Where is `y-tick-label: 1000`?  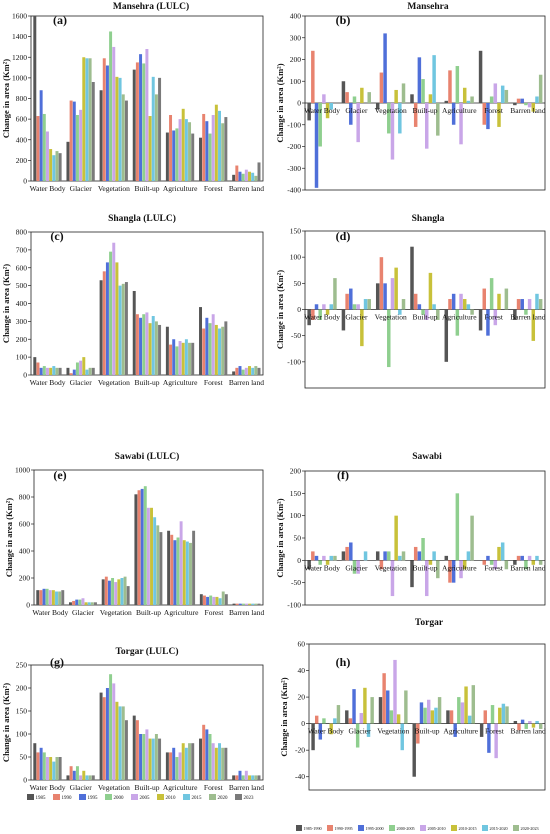 y-tick-label: 1000 is located at coordinates (22, 470).